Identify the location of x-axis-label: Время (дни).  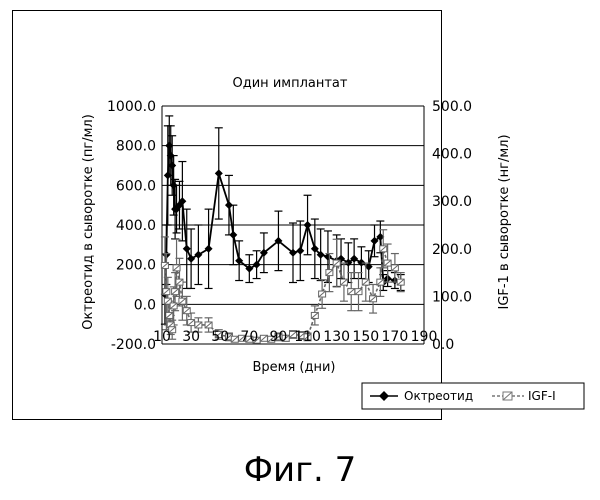
(293, 367).